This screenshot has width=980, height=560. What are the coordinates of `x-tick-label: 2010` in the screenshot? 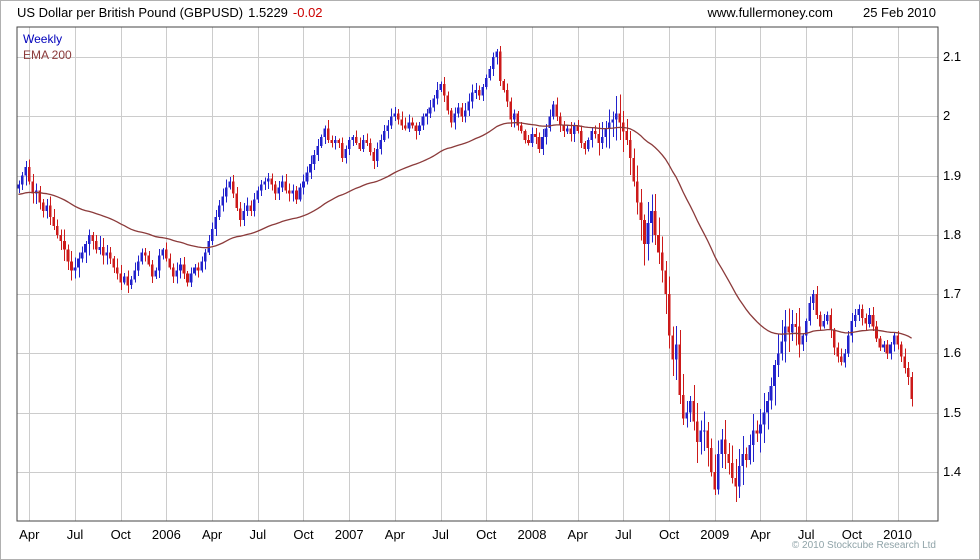 It's located at (898, 534).